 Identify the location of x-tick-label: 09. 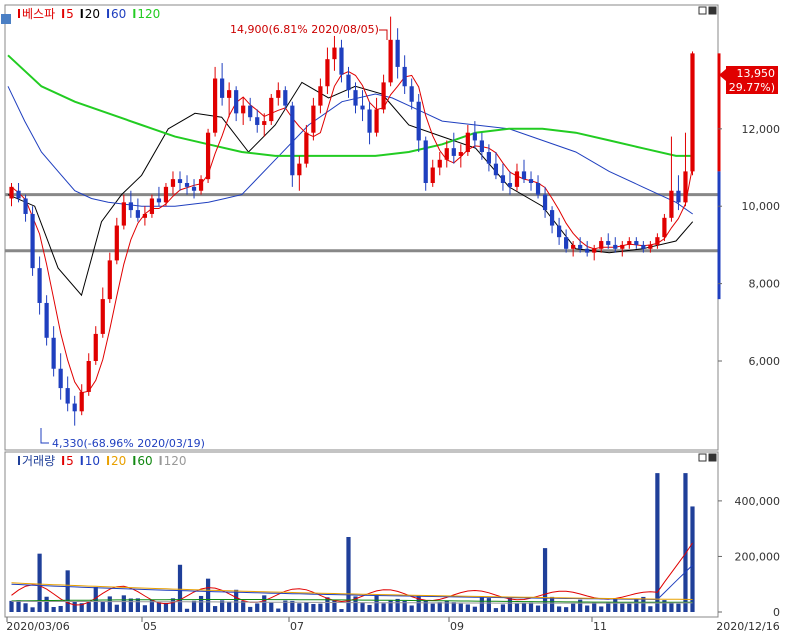
(457, 626).